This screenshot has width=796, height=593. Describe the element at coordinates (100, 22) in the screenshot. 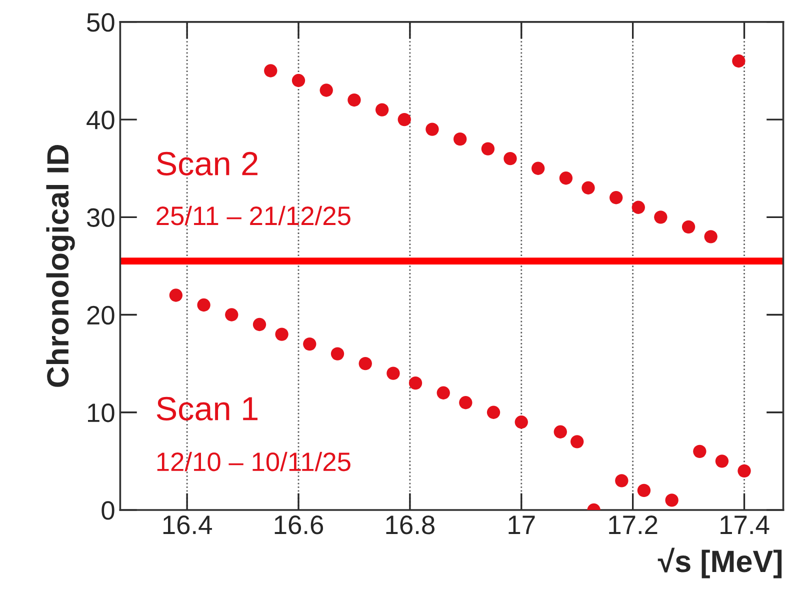

I see `y-tick-label: 50` at that location.